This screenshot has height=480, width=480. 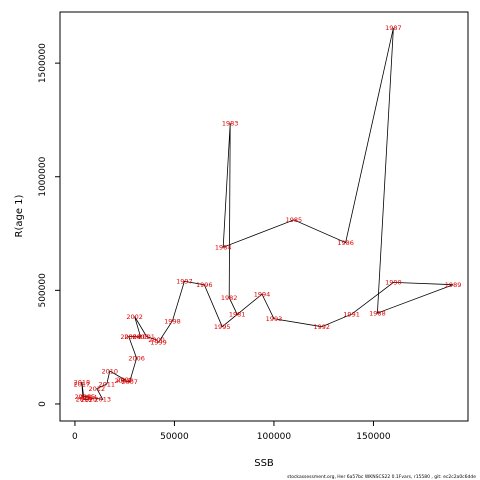 What do you see at coordinates (229, 298) in the screenshot?
I see `point-year-label: 1982` at bounding box center [229, 298].